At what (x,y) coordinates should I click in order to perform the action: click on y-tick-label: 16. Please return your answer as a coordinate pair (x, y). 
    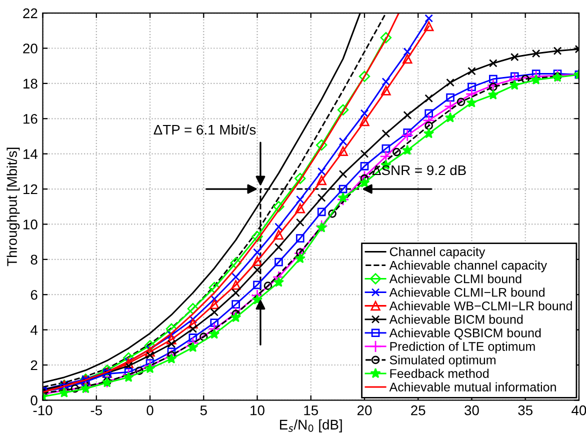
    Looking at the image, I should click on (31, 119).